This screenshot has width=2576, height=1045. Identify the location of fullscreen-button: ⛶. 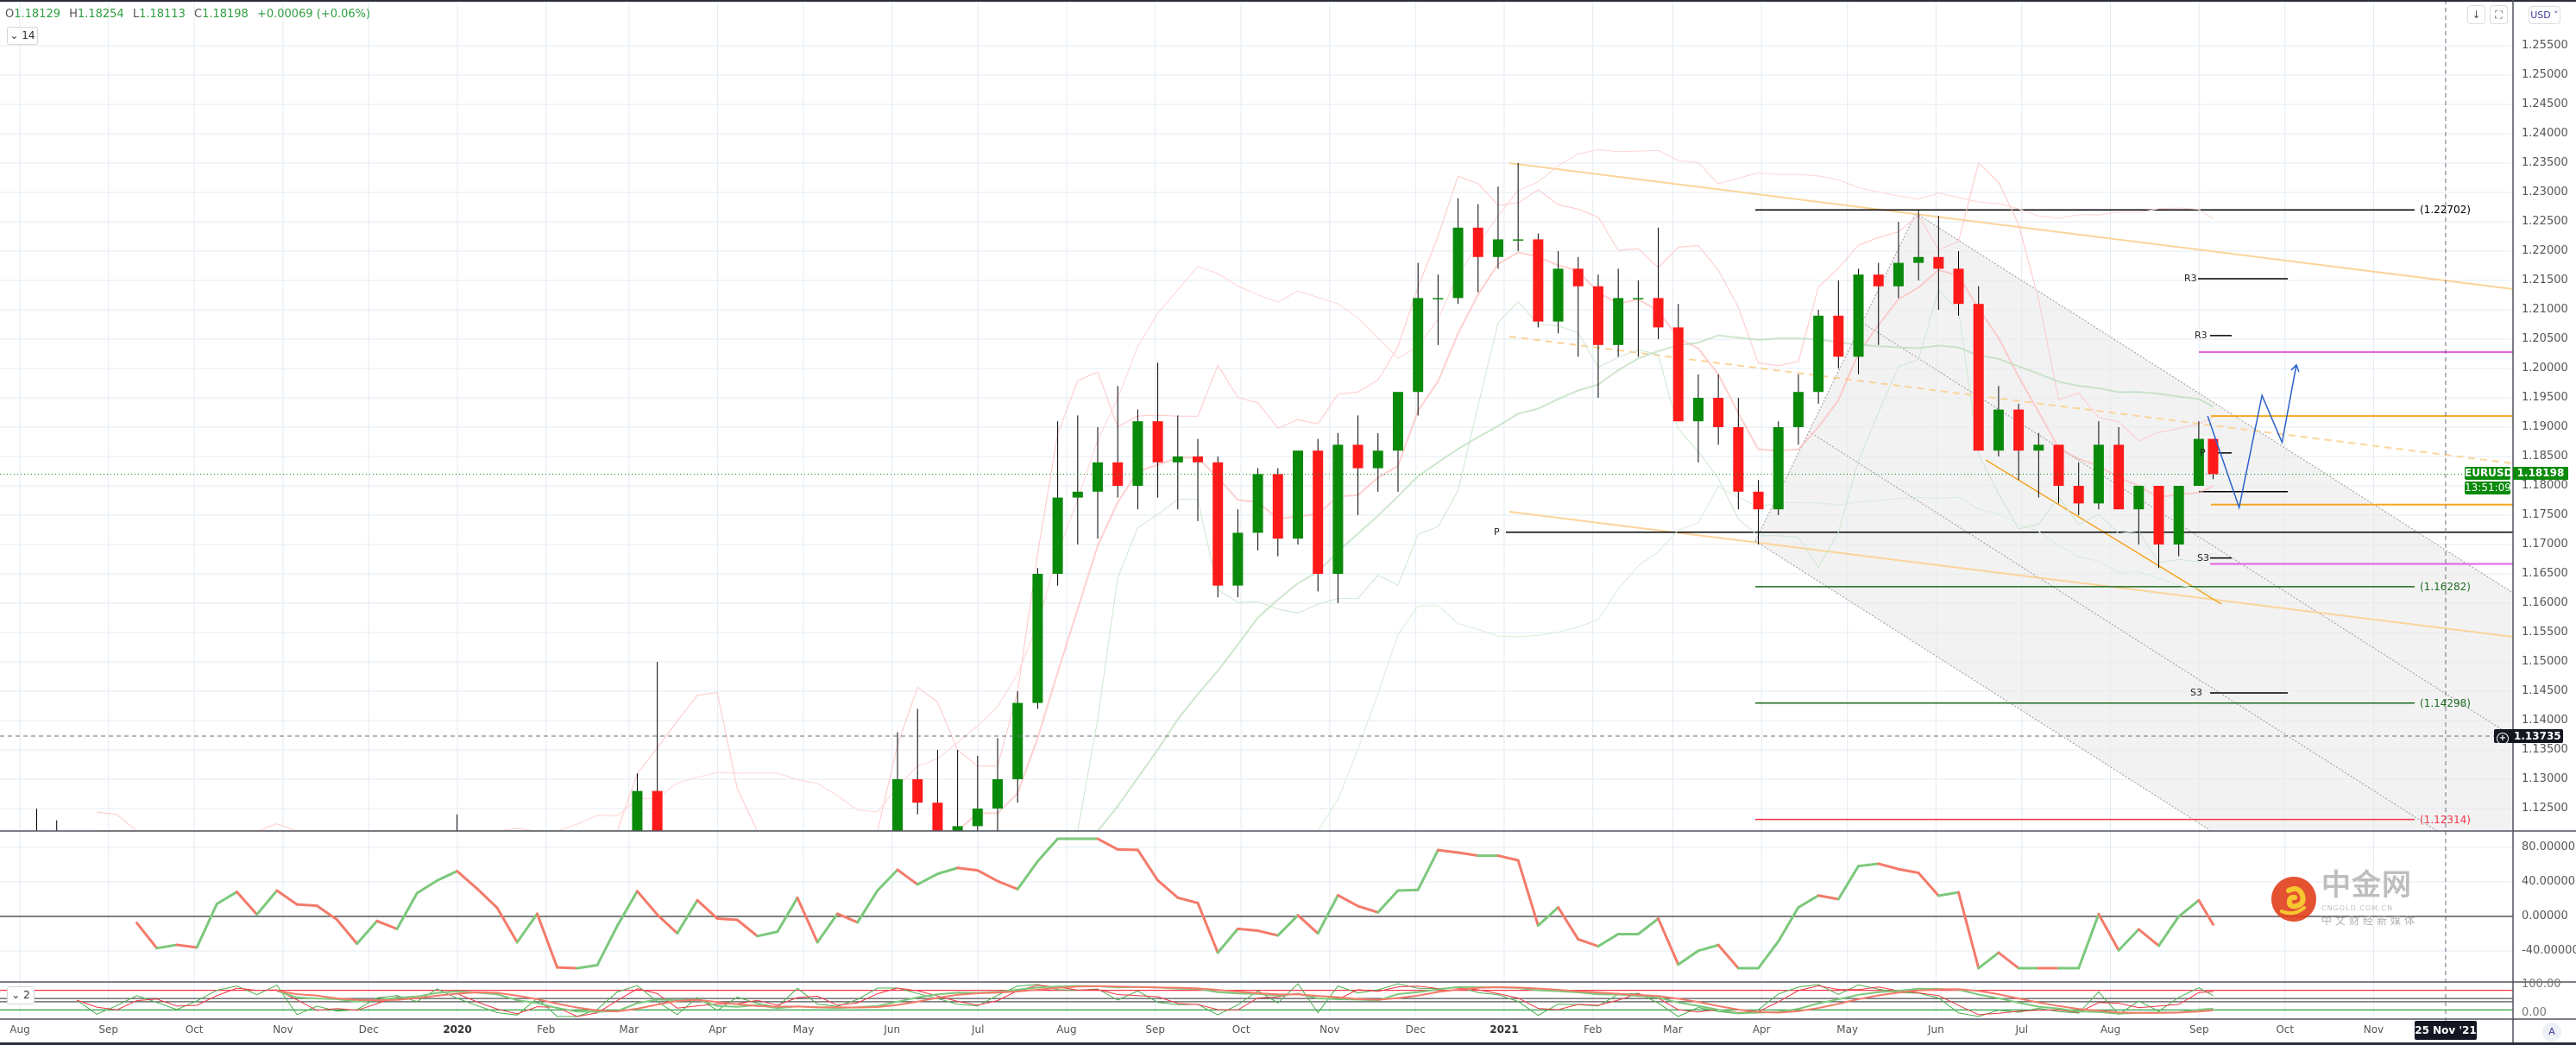
(2499, 14).